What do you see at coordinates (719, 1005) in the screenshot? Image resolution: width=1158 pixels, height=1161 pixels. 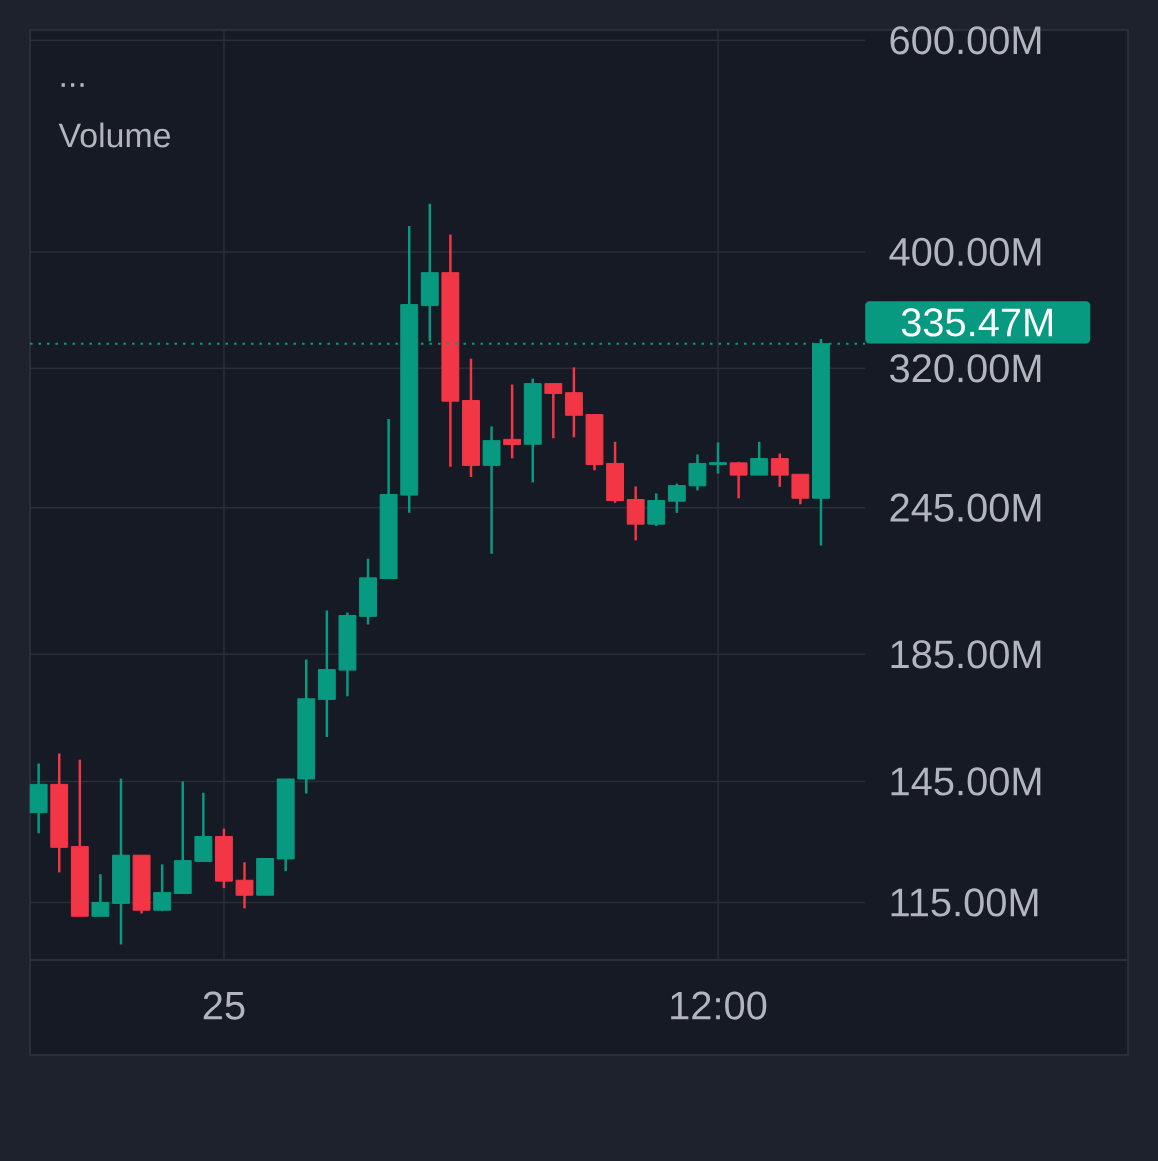 I see `x-tick-label: 12:00` at bounding box center [719, 1005].